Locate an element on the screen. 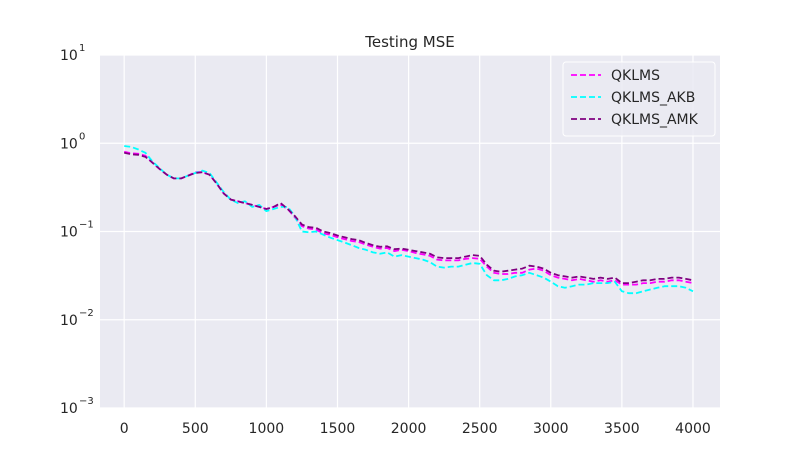  y-tick-exponent: 0 is located at coordinates (82, 136).